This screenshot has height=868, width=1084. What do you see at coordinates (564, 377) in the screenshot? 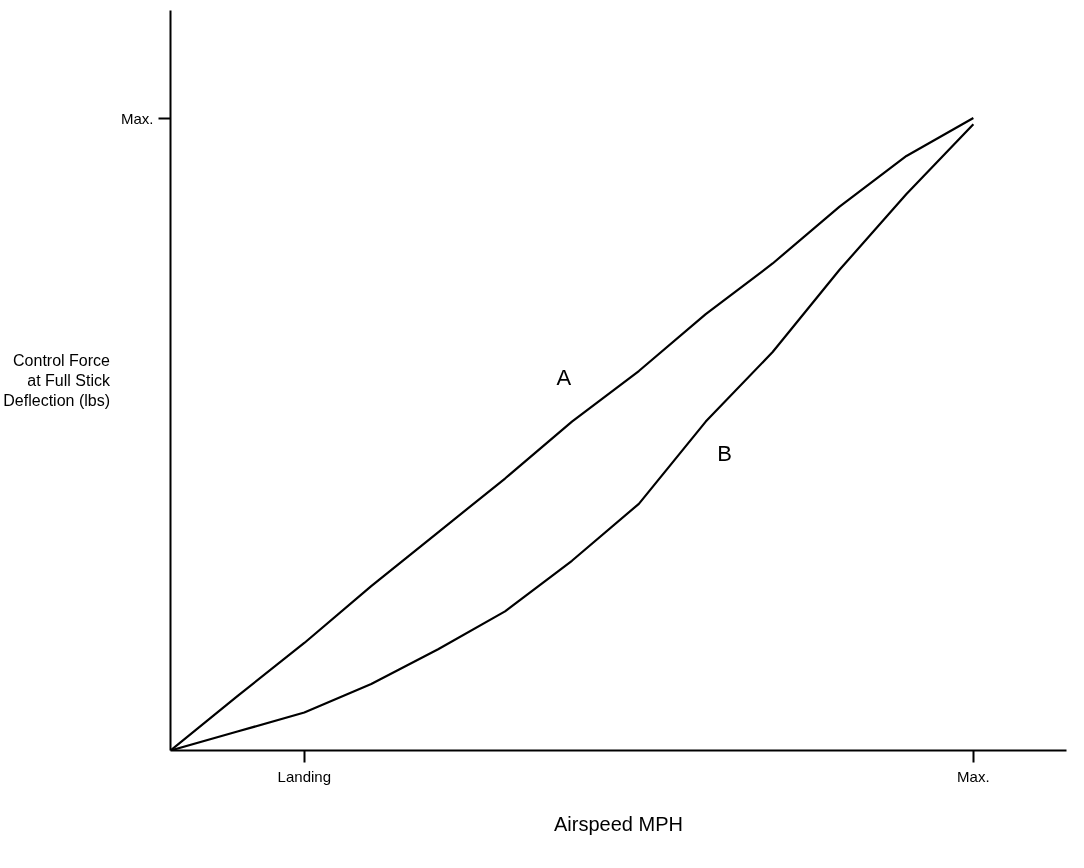
I see `annotation: A` at bounding box center [564, 377].